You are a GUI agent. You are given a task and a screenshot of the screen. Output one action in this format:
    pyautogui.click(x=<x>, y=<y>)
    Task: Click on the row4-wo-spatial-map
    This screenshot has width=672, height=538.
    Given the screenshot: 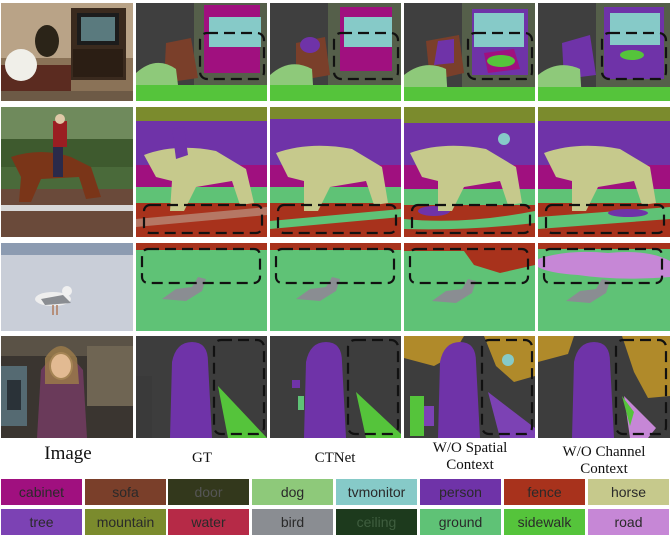 What is the action you would take?
    pyautogui.click(x=469, y=387)
    